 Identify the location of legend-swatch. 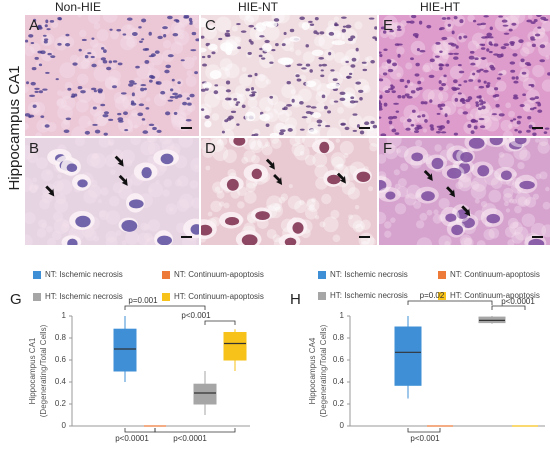
(322, 275).